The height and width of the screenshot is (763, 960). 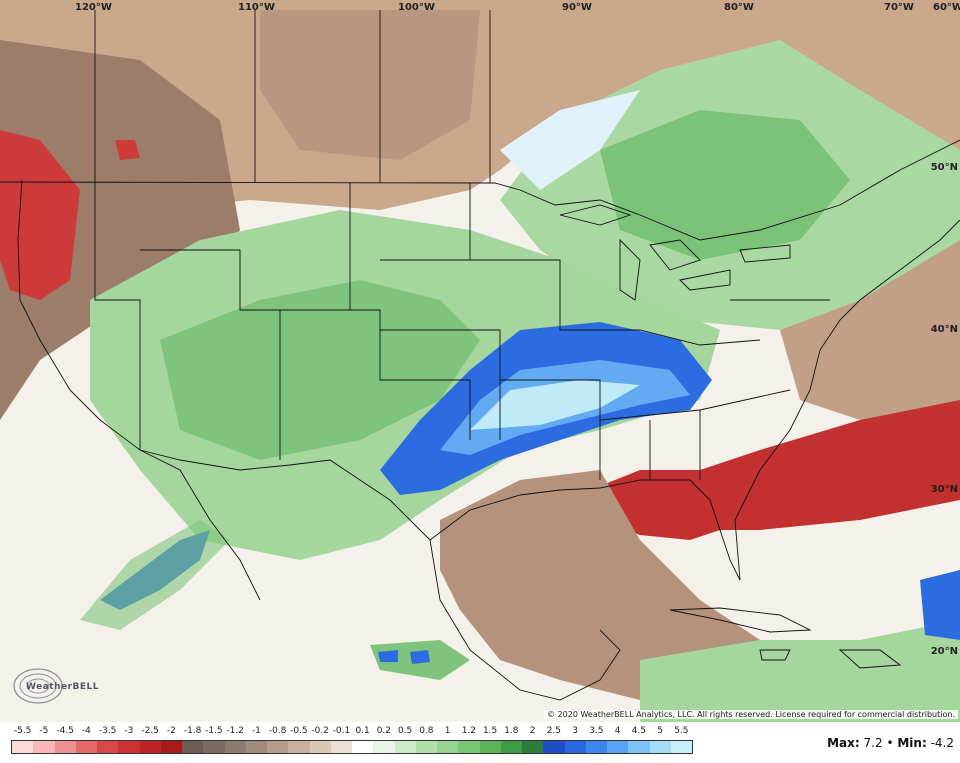 I want to click on min-label: Min:, so click(x=912, y=743).